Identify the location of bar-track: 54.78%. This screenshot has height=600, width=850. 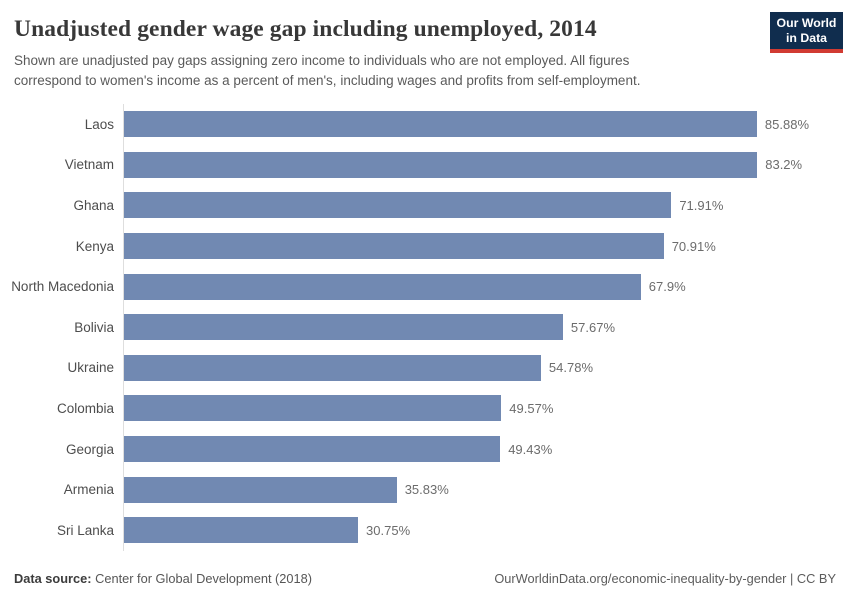
(466, 368).